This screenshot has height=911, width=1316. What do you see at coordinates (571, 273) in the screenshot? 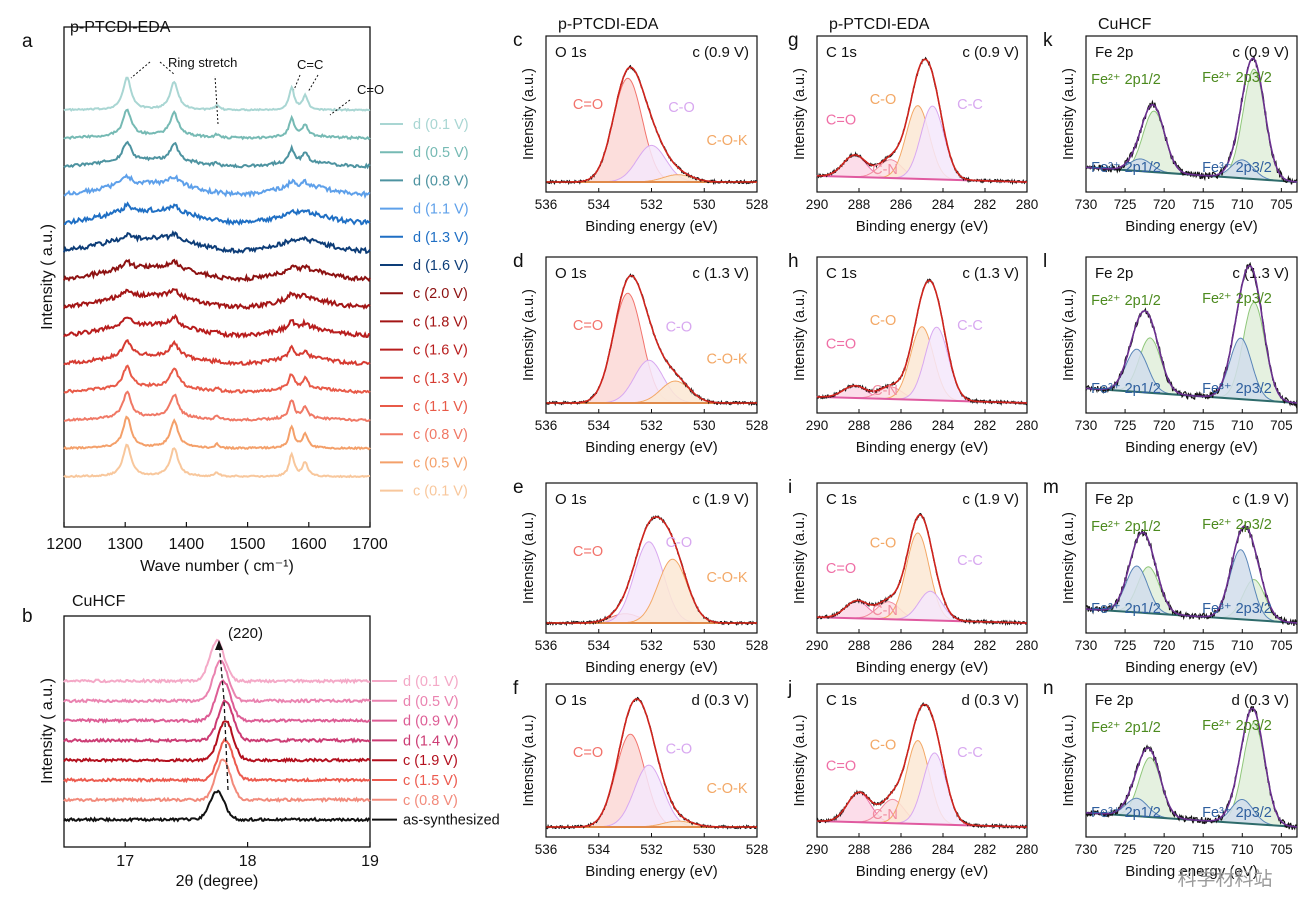
I see `core-level-label: O 1s` at bounding box center [571, 273].